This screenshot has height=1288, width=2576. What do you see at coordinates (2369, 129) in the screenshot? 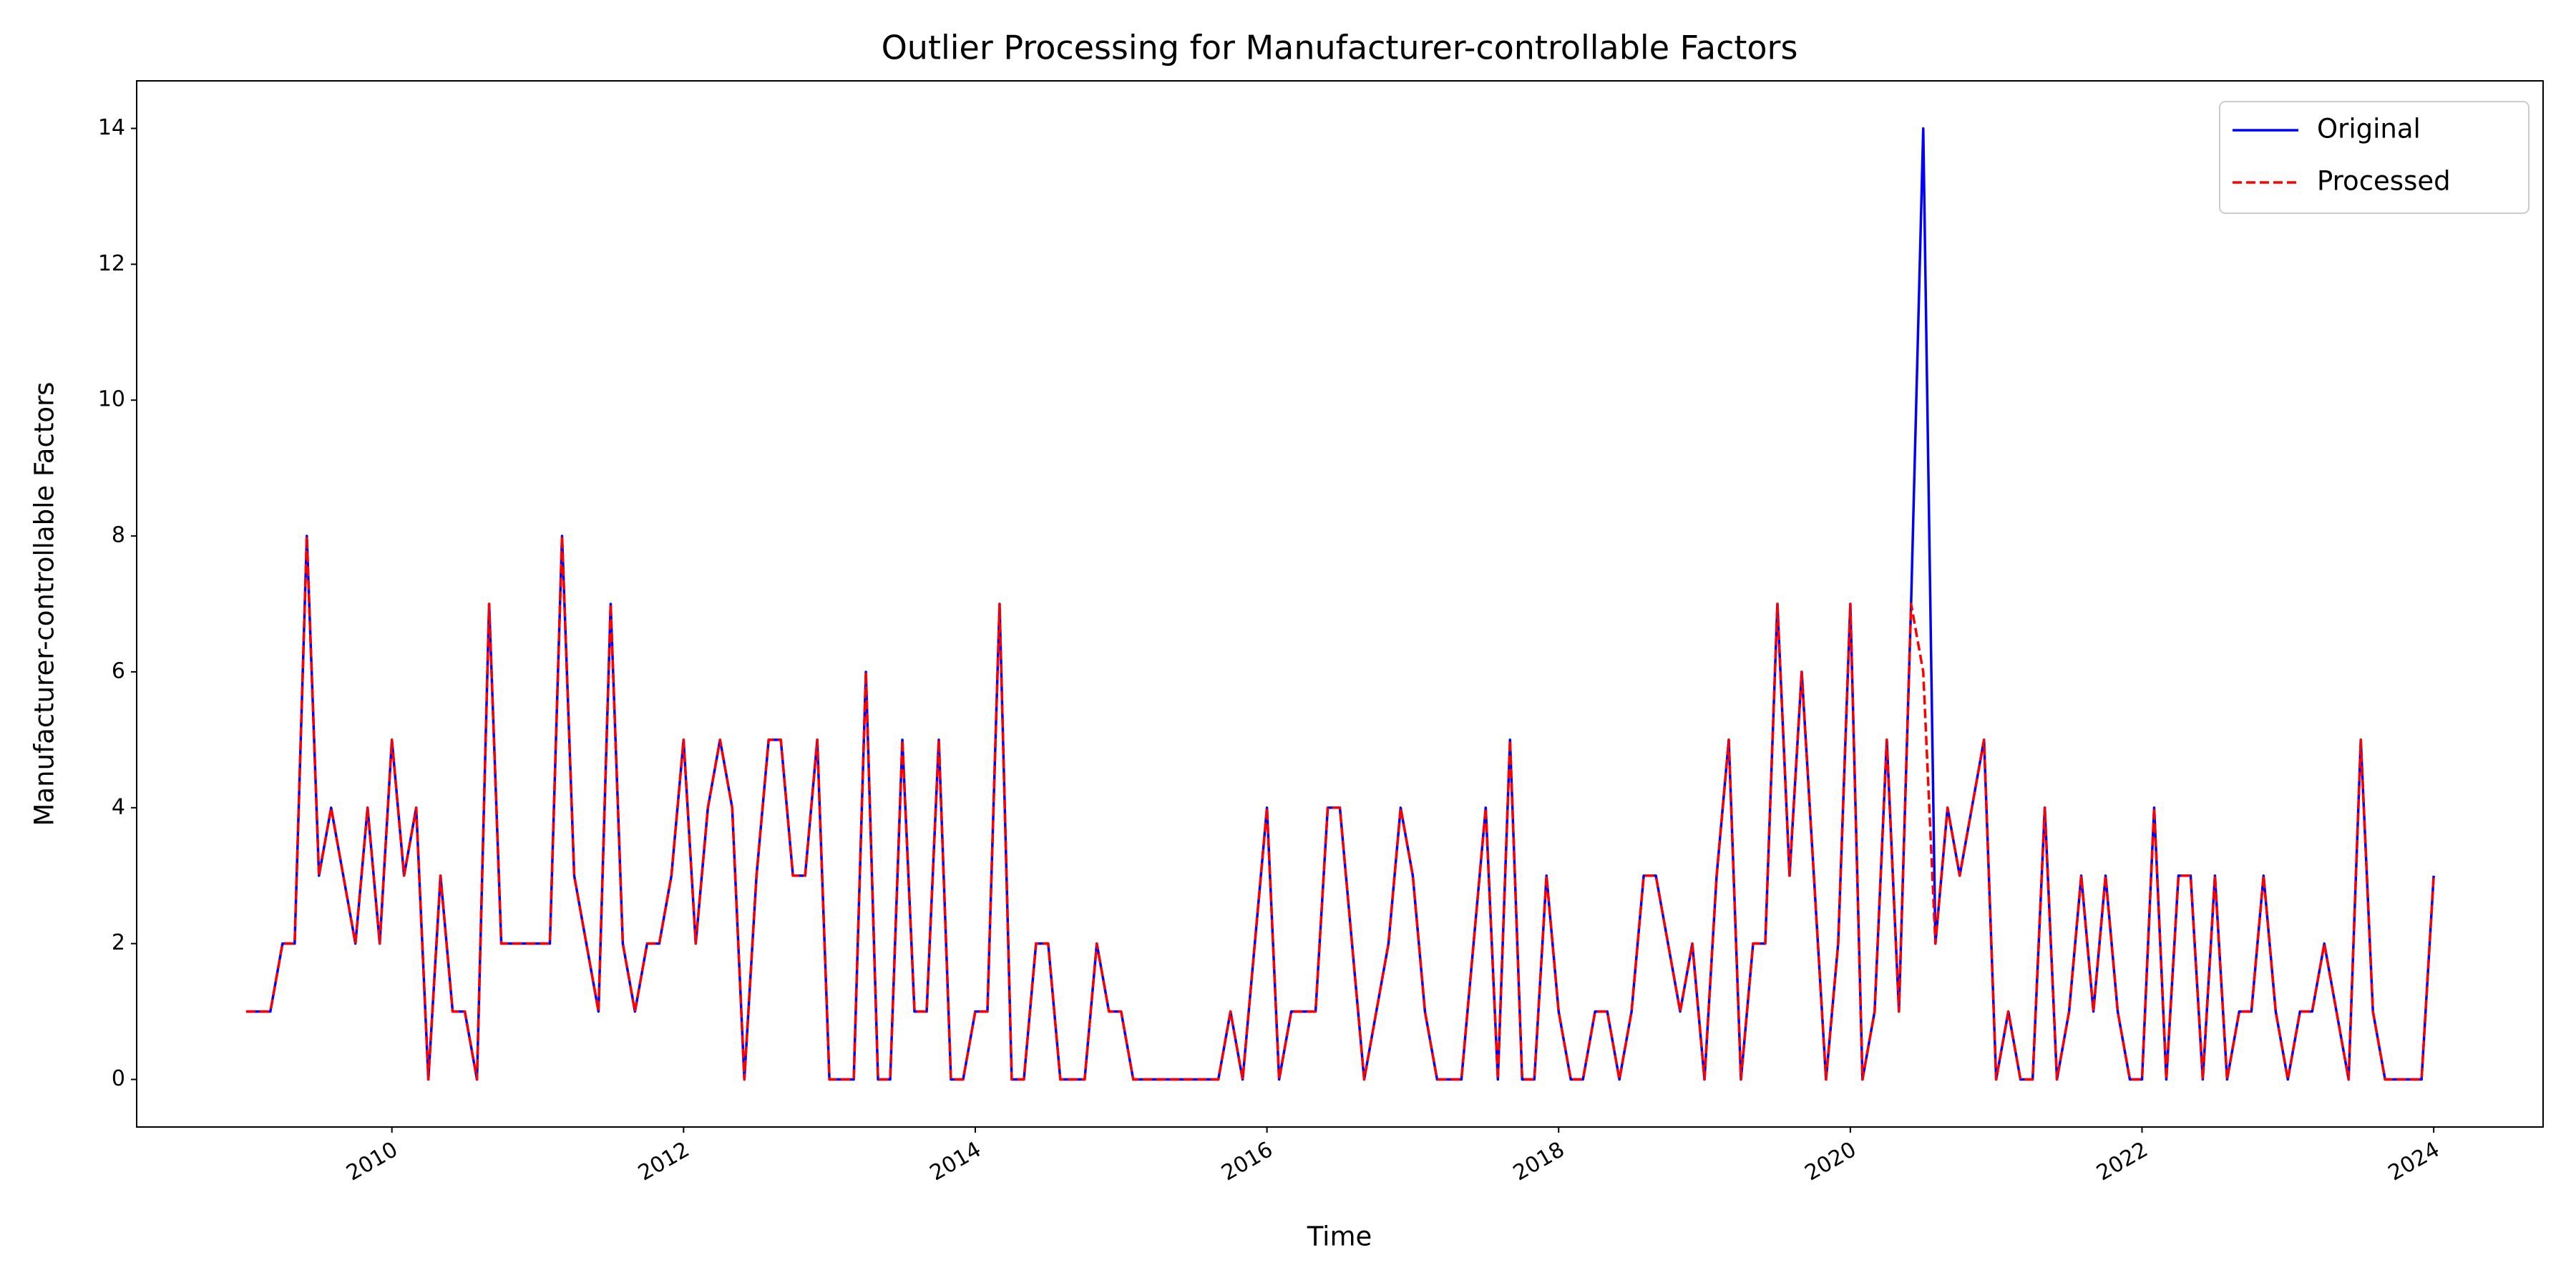
I see `legend-label: Original` at bounding box center [2369, 129].